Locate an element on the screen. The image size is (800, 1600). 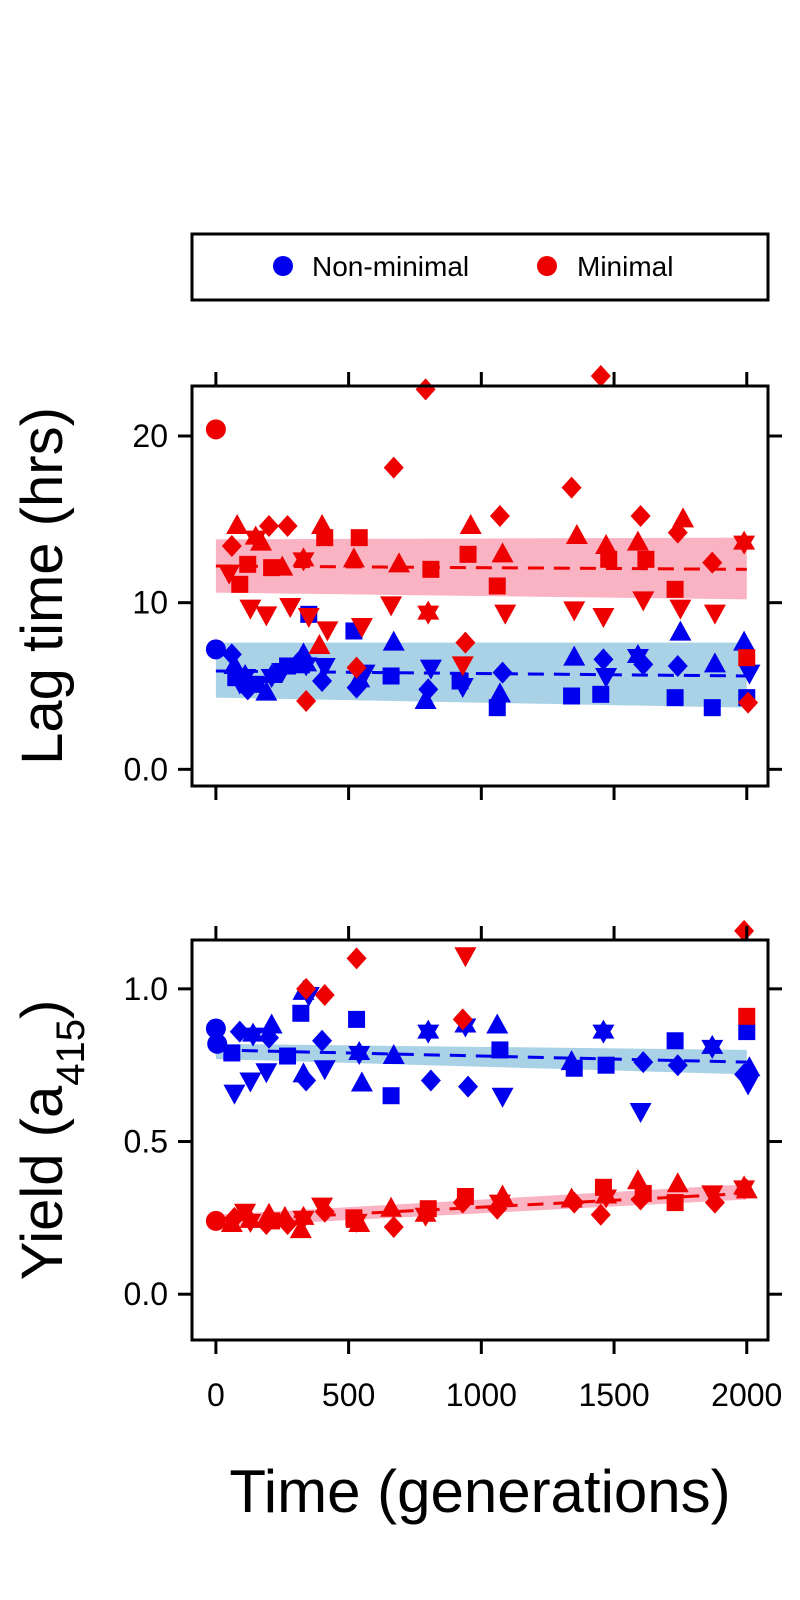
yield-y-tick-label: 1.0 is located at coordinates (146, 989).